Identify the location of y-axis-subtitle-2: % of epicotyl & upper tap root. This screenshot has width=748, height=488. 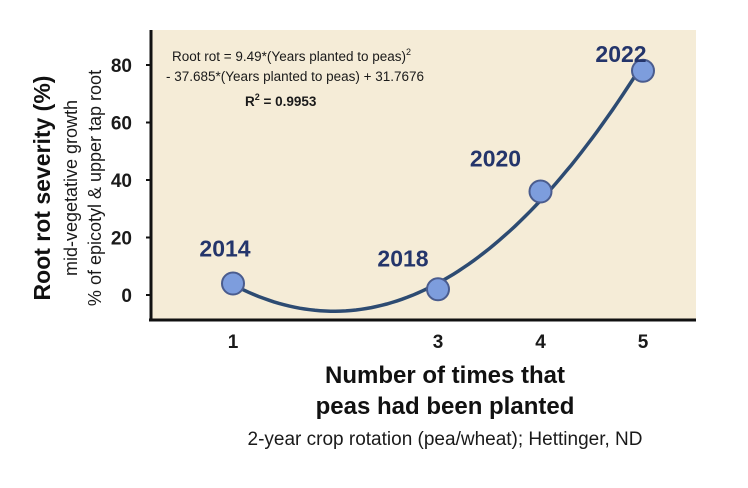
(95, 188).